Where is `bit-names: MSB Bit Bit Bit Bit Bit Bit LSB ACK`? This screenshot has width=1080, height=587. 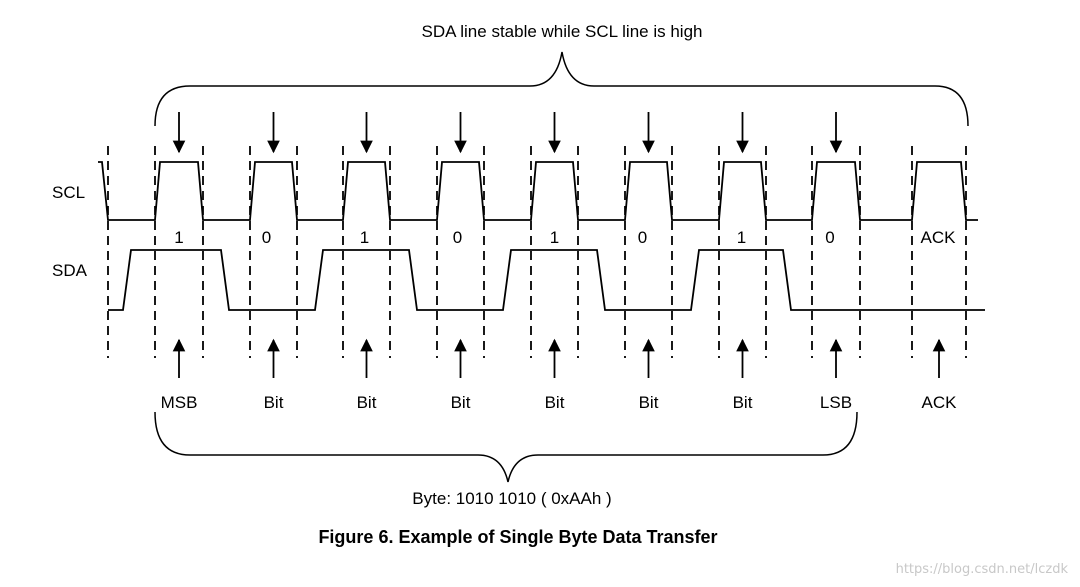
bit-names: MSB Bit Bit Bit Bit Bit Bit LSB ACK is located at coordinates (559, 402).